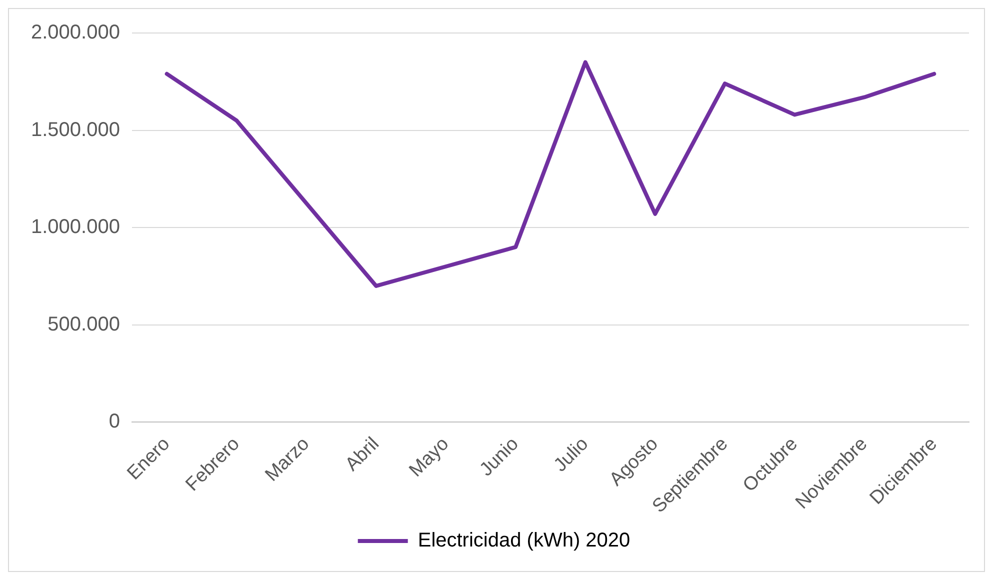 This screenshot has width=993, height=580. What do you see at coordinates (524, 541) in the screenshot?
I see `legend-label: Electricidad (kWh) 2020` at bounding box center [524, 541].